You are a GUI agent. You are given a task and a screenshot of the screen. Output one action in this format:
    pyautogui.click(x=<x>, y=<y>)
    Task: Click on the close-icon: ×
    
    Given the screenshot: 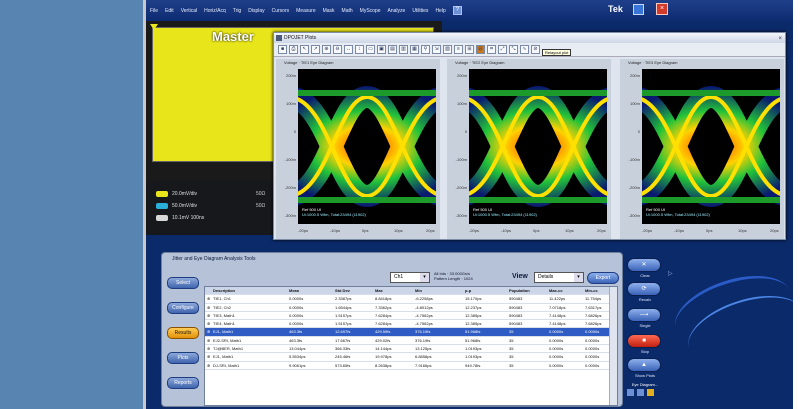 What is the action you would take?
    pyautogui.click(x=780, y=39)
    